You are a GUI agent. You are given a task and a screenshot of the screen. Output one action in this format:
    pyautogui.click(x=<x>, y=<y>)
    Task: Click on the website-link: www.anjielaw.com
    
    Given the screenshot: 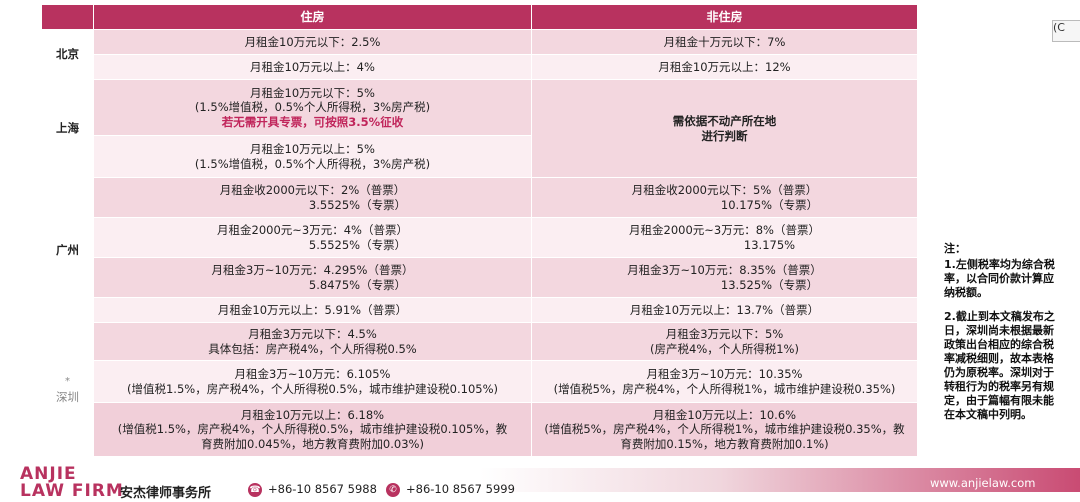 What is the action you would take?
    pyautogui.click(x=983, y=483)
    